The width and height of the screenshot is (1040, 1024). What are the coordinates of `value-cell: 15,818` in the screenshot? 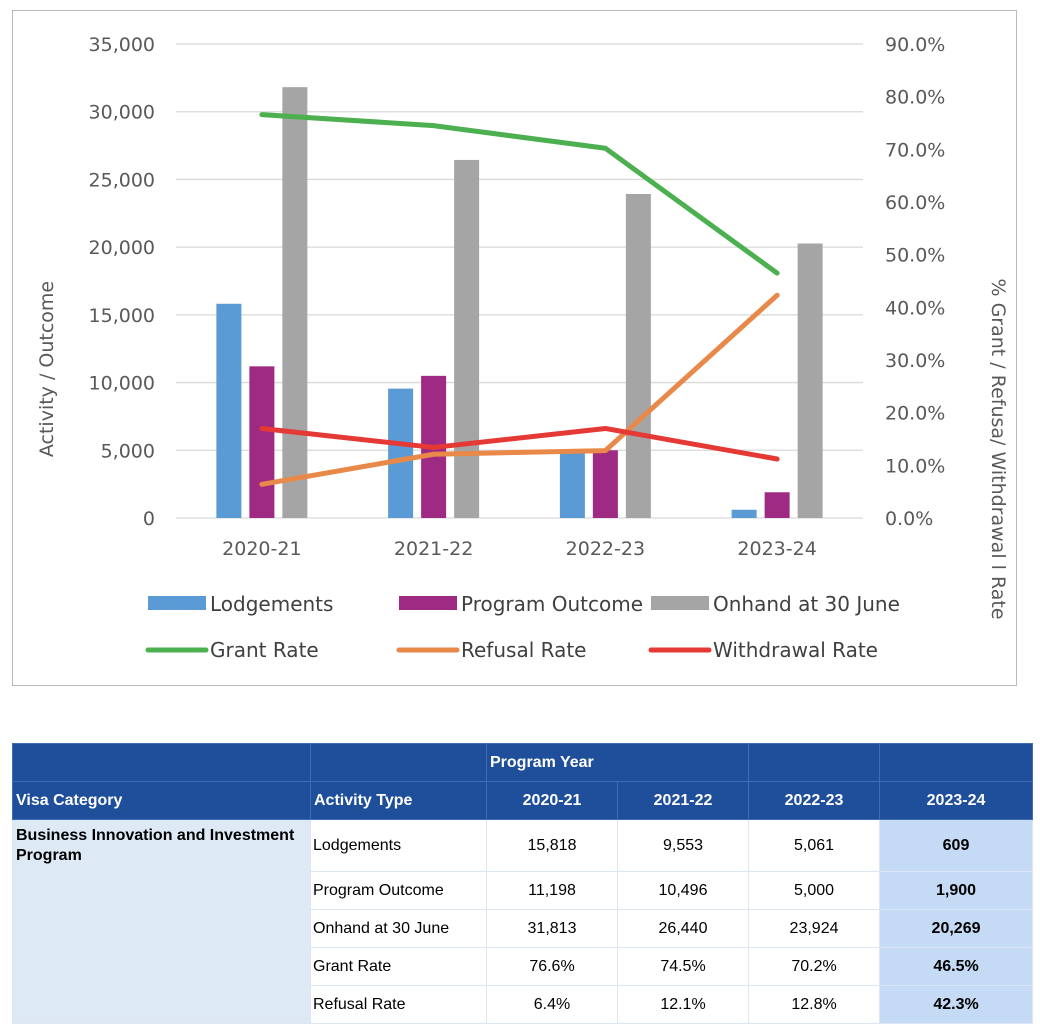 It's located at (552, 845).